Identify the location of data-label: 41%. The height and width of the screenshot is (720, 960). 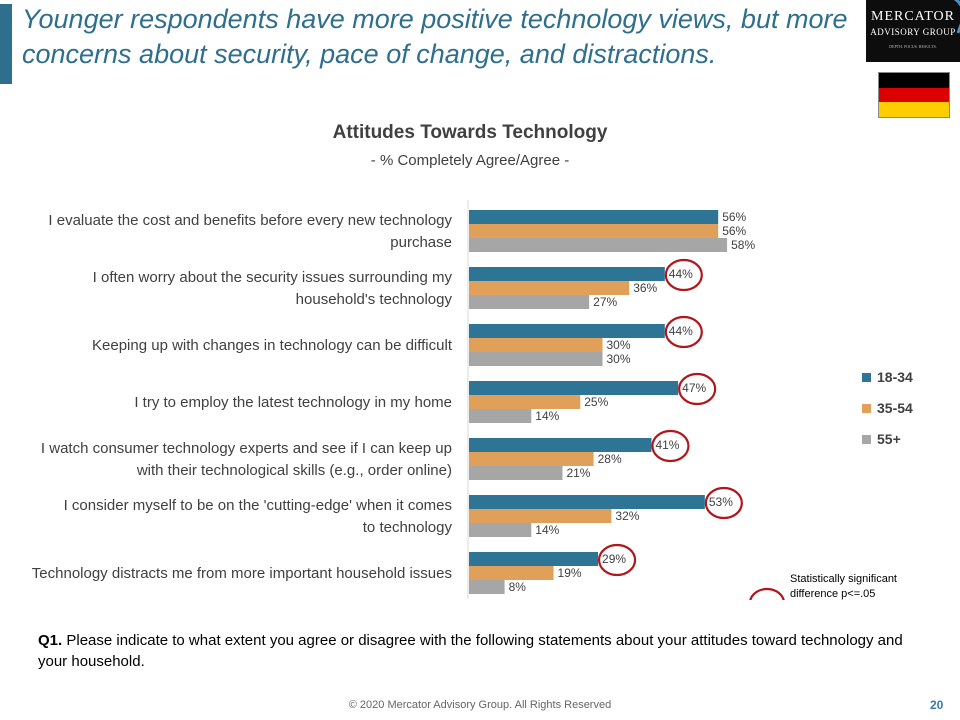
(667, 445).